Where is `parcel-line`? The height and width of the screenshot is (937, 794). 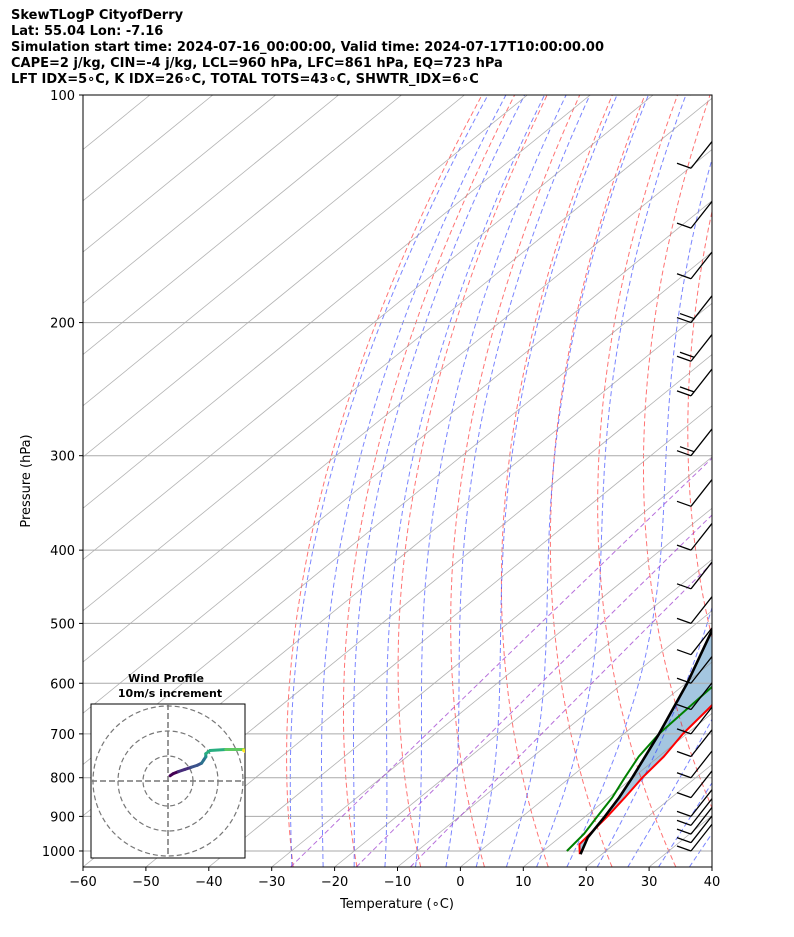 parcel-line is located at coordinates (645, 741).